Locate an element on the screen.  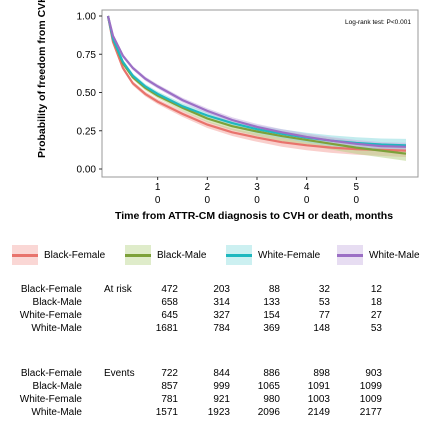
at-risk-cell: 27 is located at coordinates (376, 315).